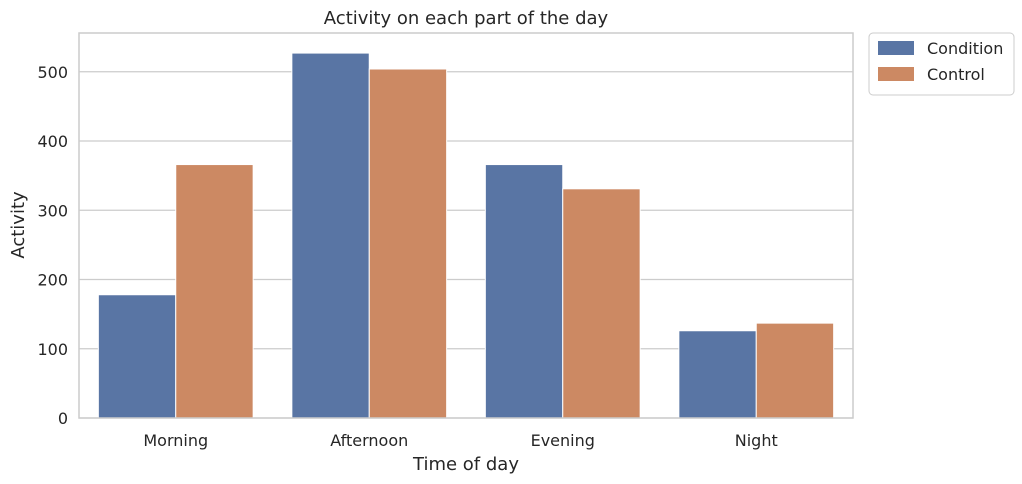 The width and height of the screenshot is (1022, 484). What do you see at coordinates (756, 440) in the screenshot?
I see `x-tick-label: Night` at bounding box center [756, 440].